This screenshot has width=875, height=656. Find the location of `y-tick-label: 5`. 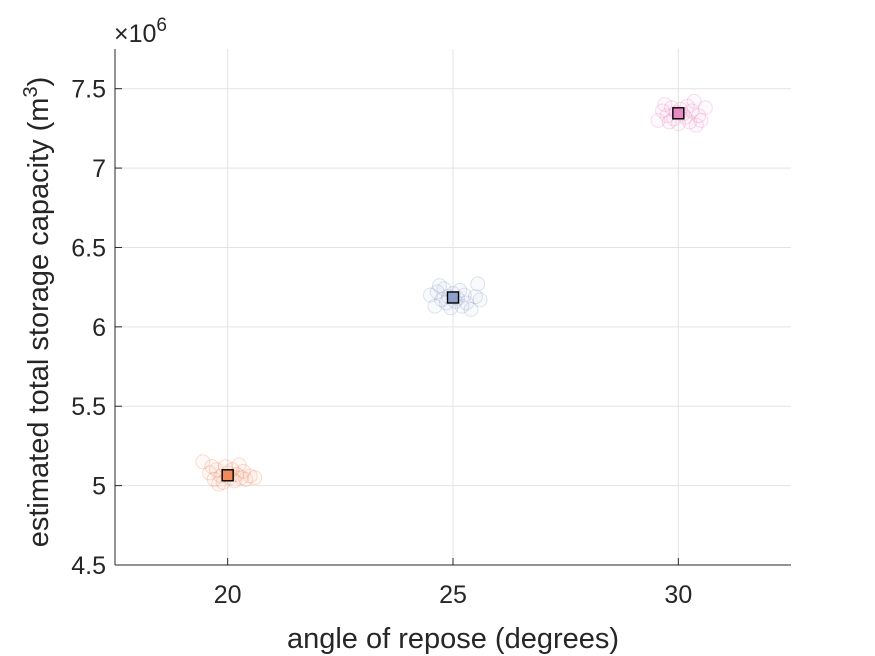

y-tick-label: 5 is located at coordinates (99, 487).